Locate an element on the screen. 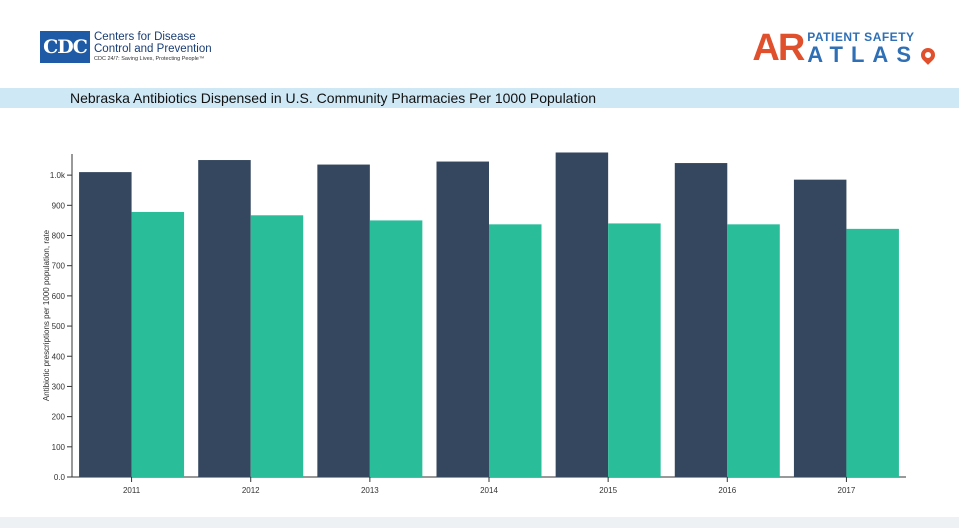 The image size is (959, 528). y-tick-label: 800 is located at coordinates (59, 236).